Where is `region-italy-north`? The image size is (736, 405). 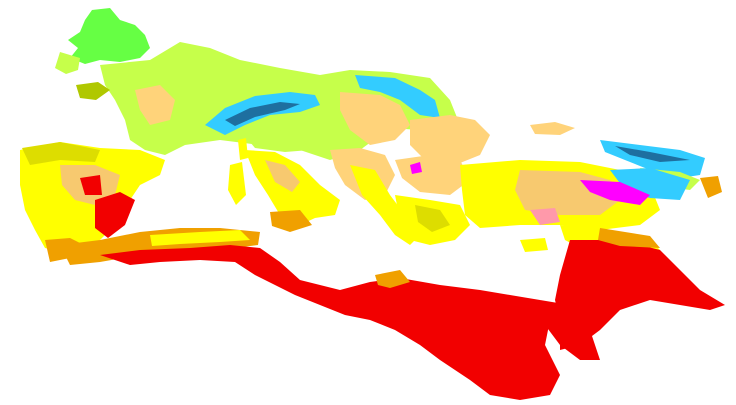
region-italy-north is located at coordinates (275, 140).